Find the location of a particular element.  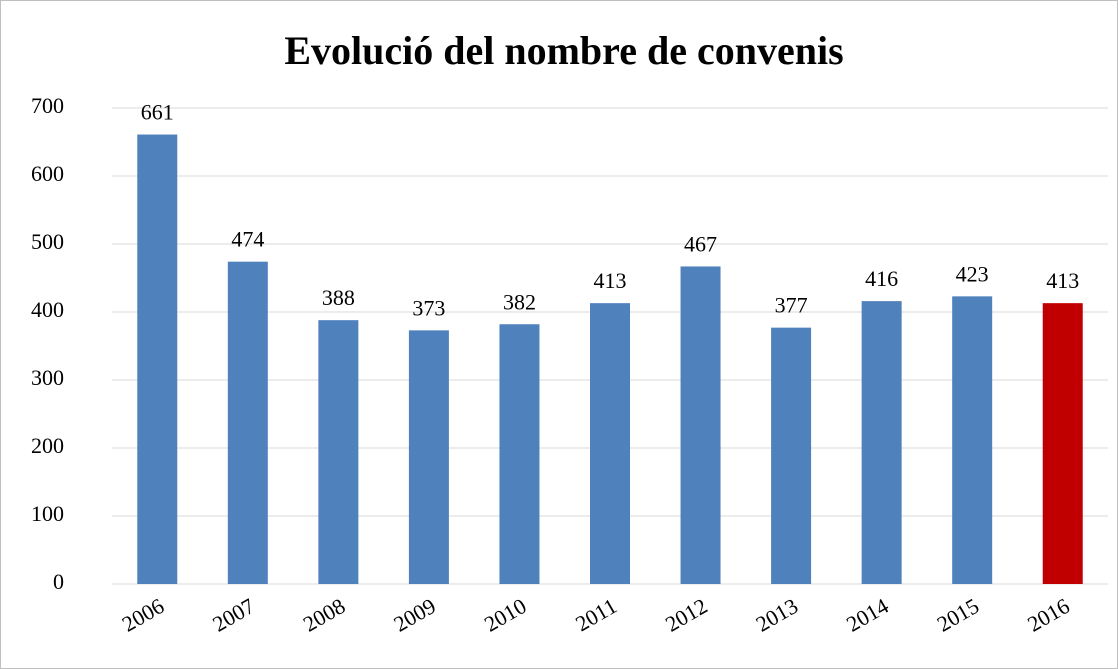

data-label: 388 is located at coordinates (338, 297).